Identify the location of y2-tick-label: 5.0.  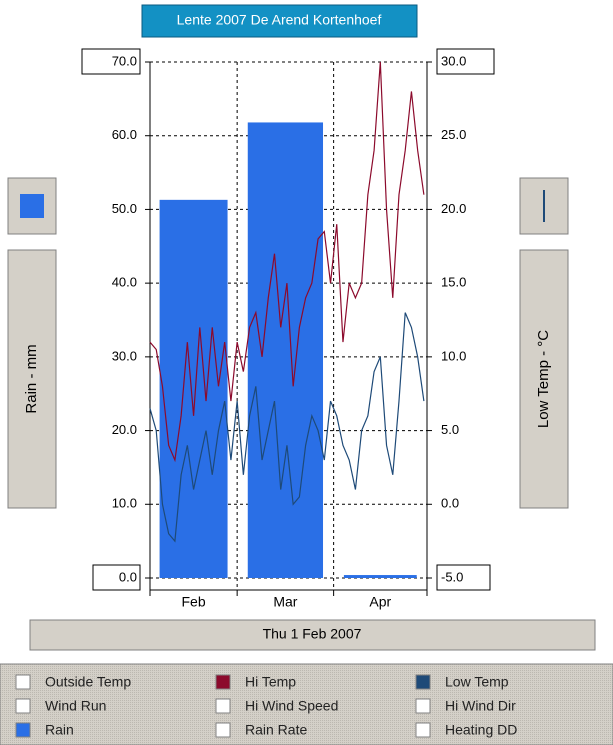
(450, 429).